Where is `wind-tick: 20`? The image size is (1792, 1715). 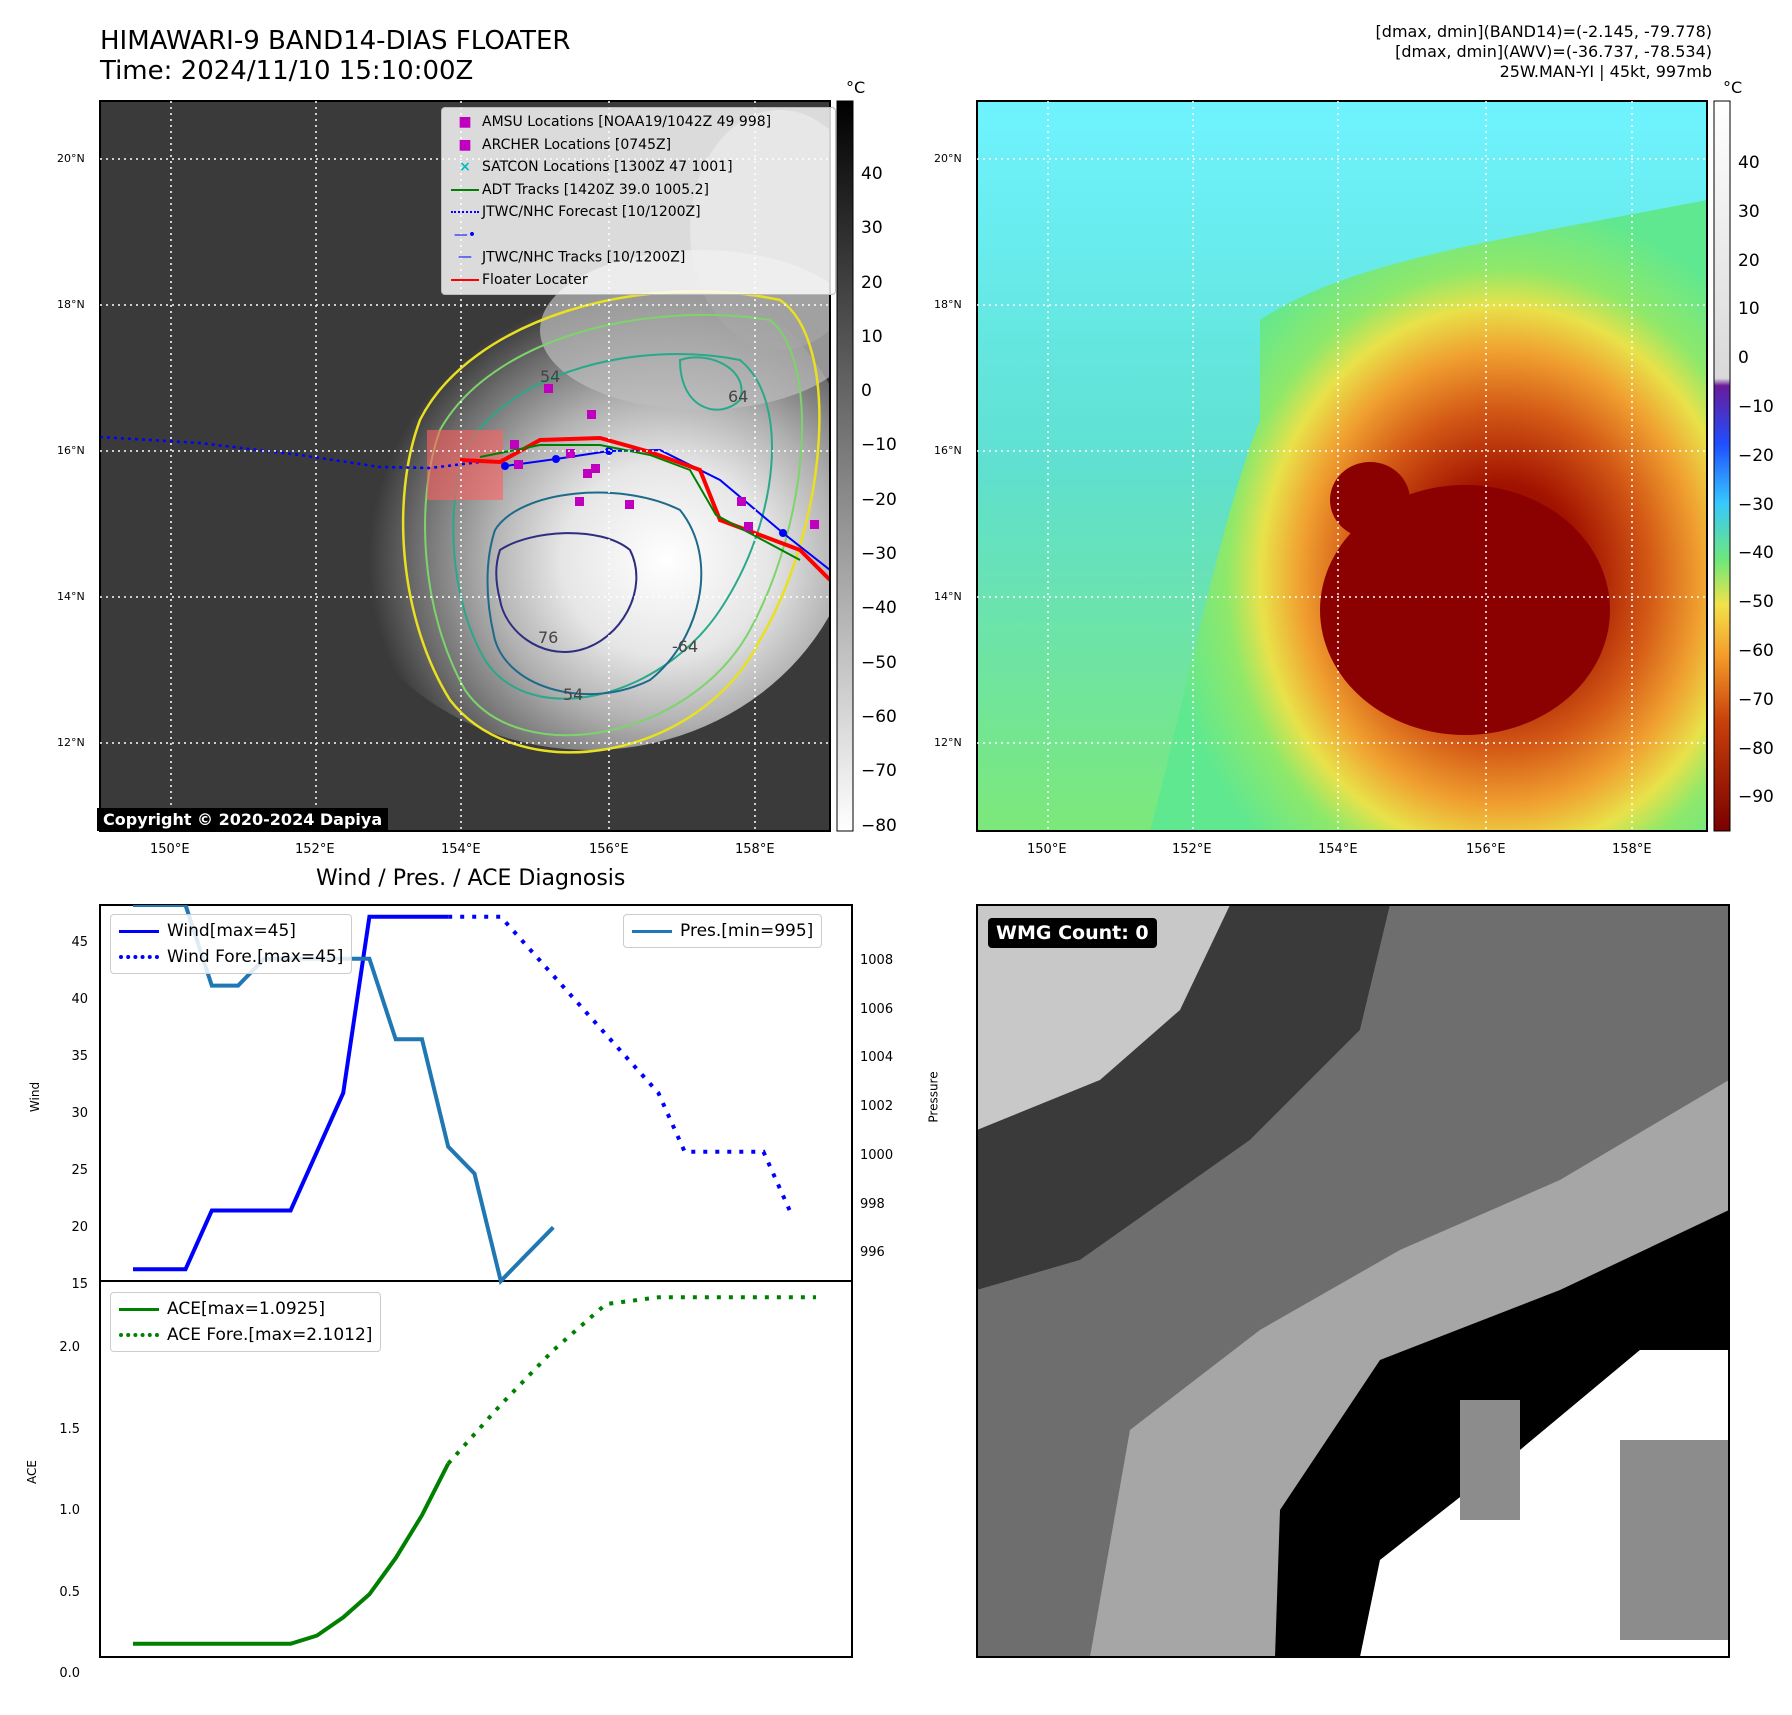 wind-tick: 20 is located at coordinates (79, 1227).